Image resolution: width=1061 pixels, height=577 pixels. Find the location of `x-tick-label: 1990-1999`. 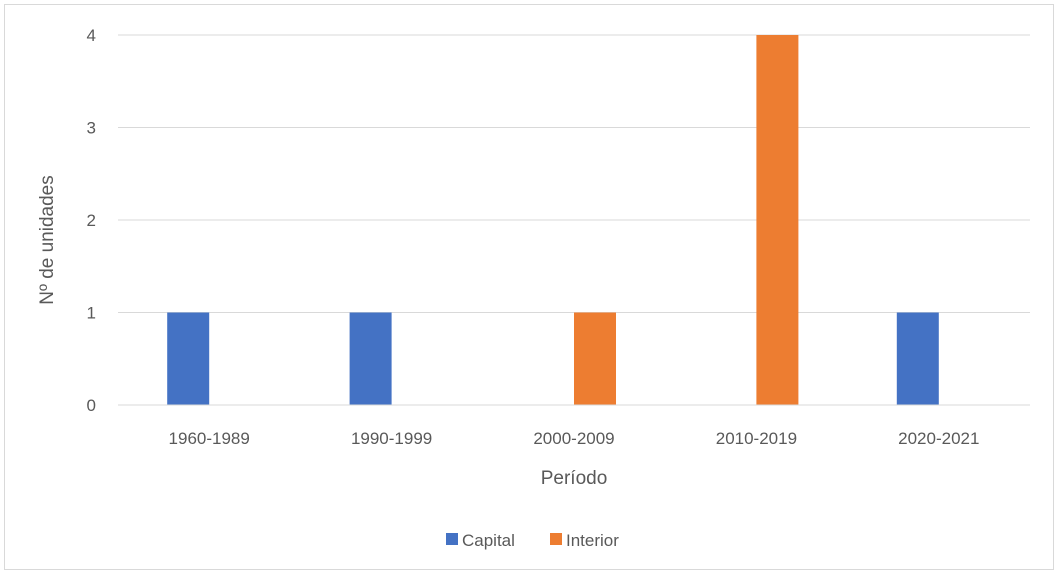

x-tick-label: 1990-1999 is located at coordinates (391, 438).